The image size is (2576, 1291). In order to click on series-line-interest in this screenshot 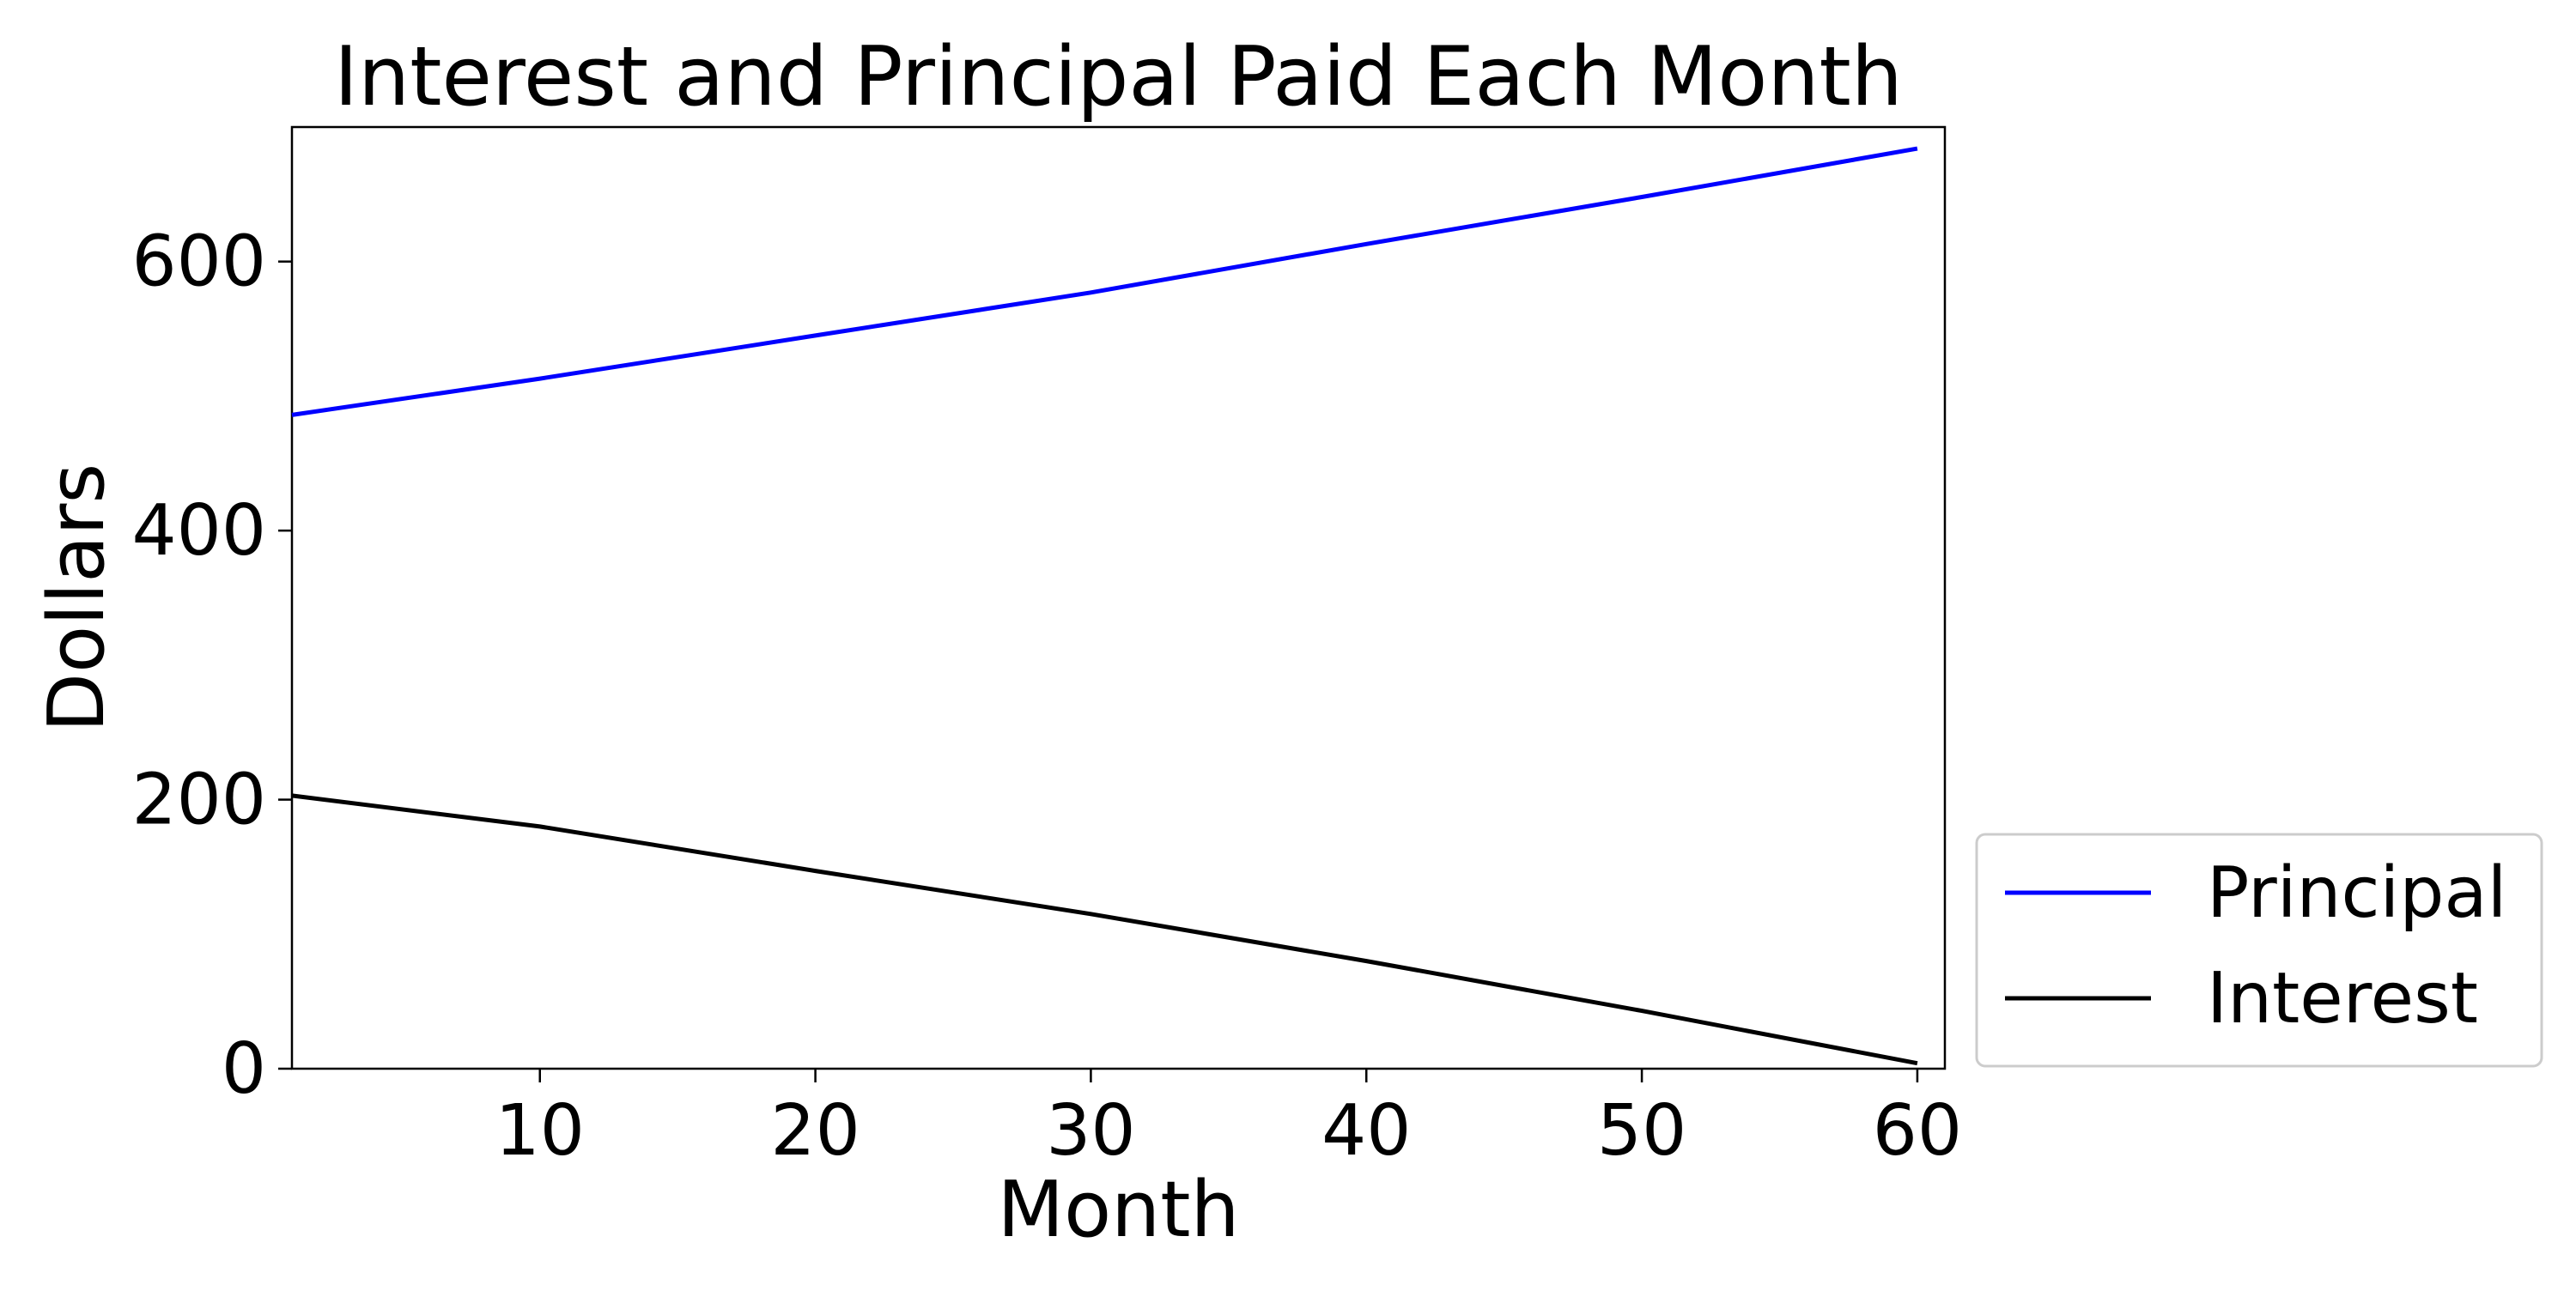, I will do `click(1104, 929)`.